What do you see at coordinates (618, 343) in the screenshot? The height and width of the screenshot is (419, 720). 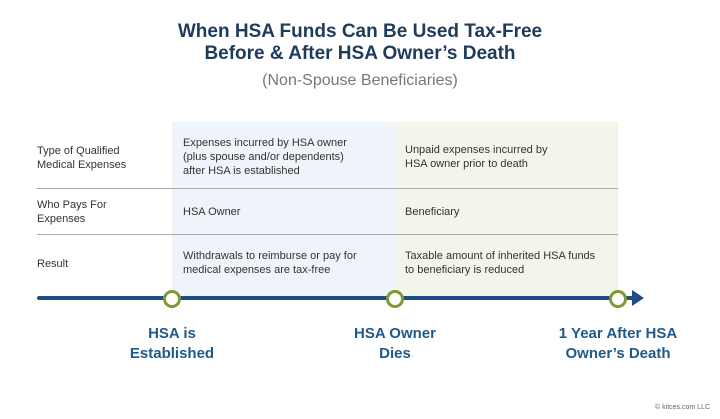 I see `milestone-label: 1 Year After HSA Owner’s Death` at bounding box center [618, 343].